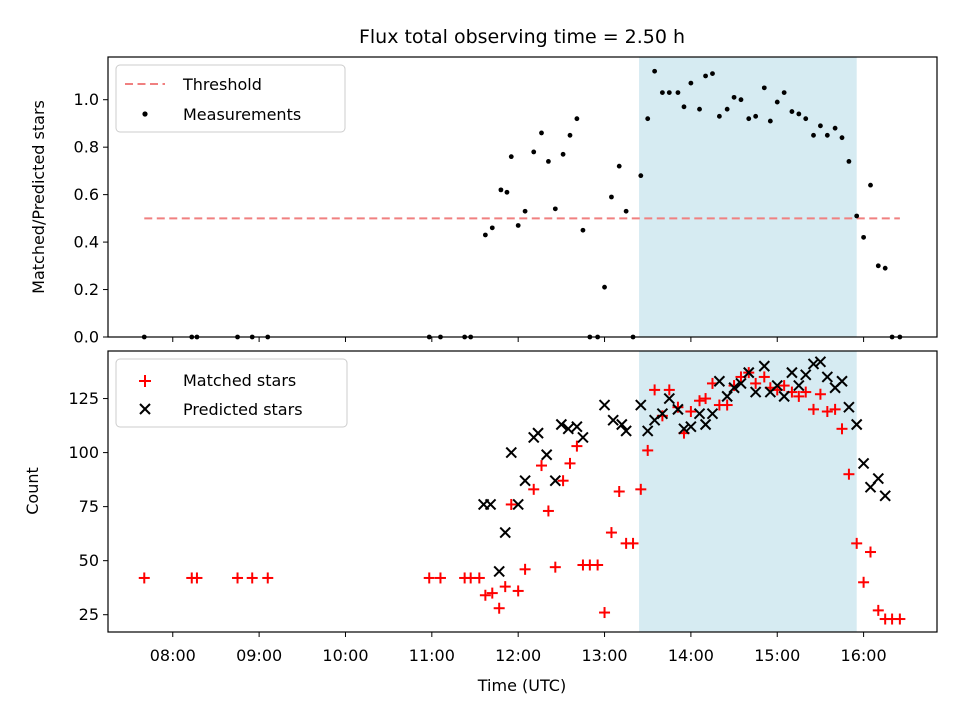 This screenshot has width=960, height=720. Describe the element at coordinates (239, 380) in the screenshot. I see `legend-matched-label: Matched stars` at that location.